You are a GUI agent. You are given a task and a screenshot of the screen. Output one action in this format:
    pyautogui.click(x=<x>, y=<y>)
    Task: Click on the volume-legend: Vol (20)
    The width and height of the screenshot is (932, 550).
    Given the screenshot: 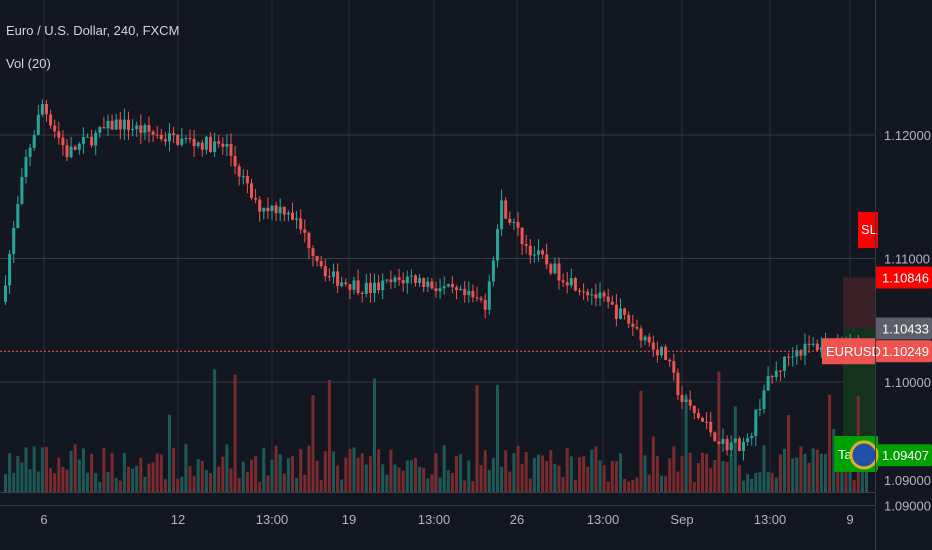 What is the action you would take?
    pyautogui.click(x=28, y=63)
    